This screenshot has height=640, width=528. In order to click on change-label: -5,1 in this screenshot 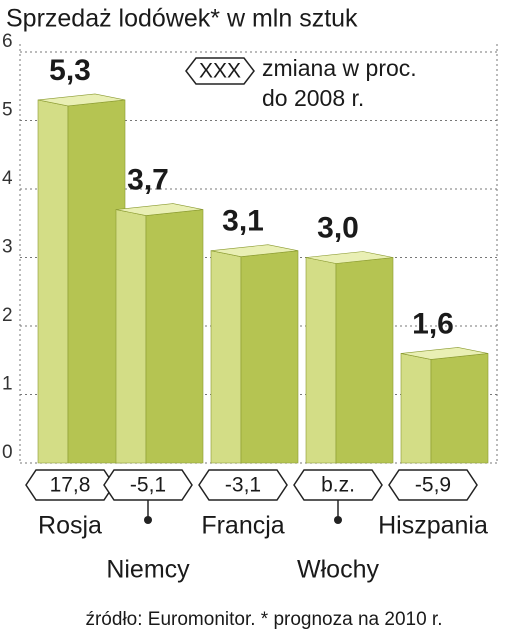, I will do `click(148, 485)`.